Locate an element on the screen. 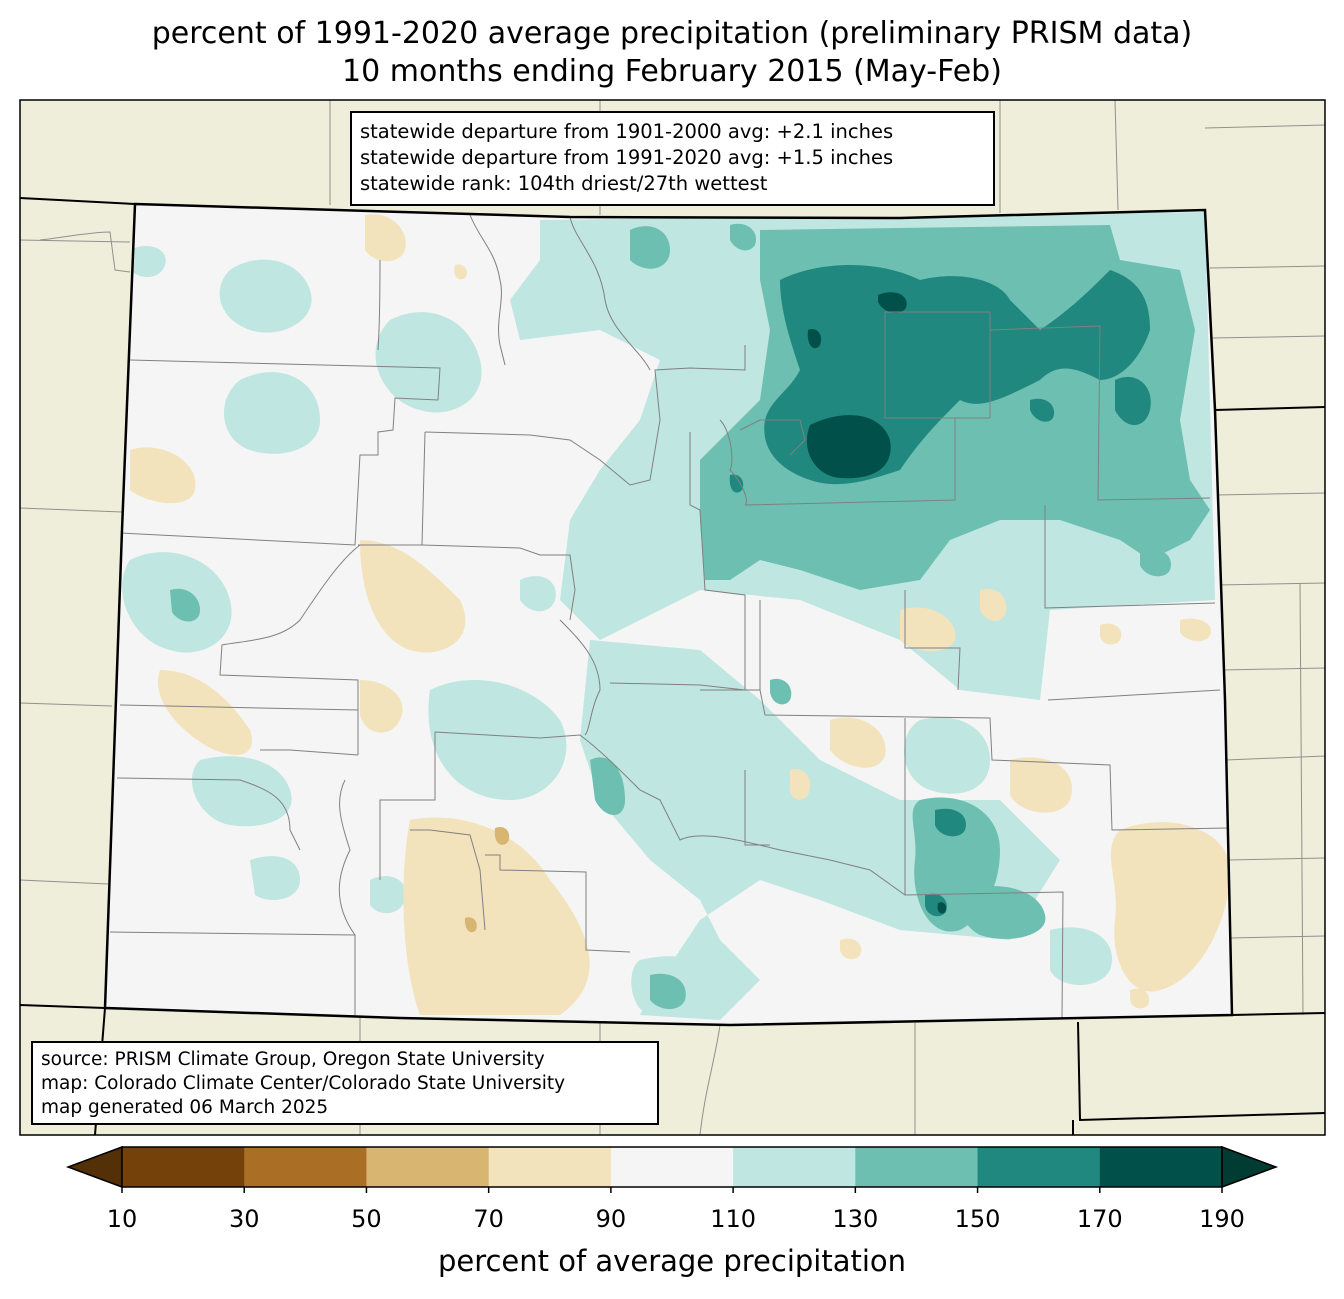  colorbar is located at coordinates (672, 1169).